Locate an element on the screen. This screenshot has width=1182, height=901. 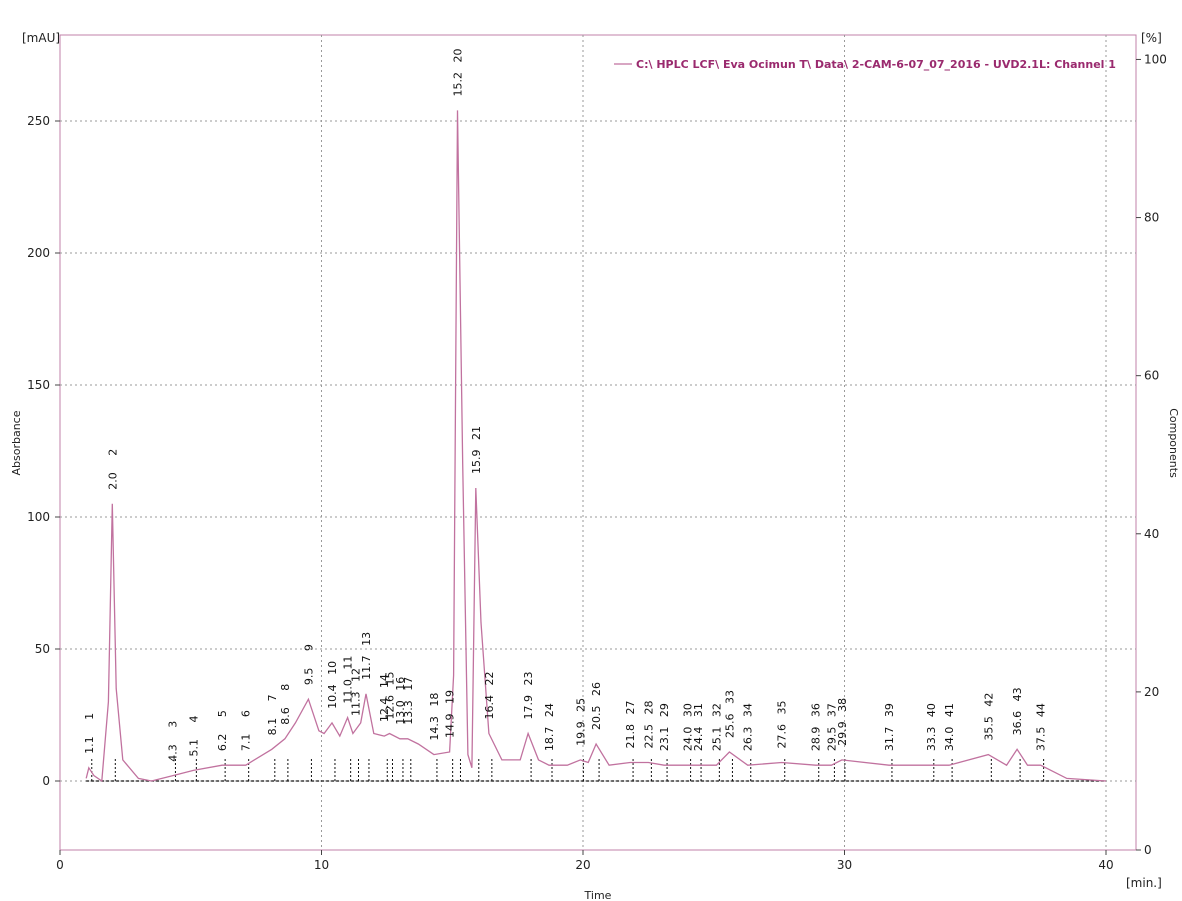
peak-label-rt: 5.1 is located at coordinates (193, 748).